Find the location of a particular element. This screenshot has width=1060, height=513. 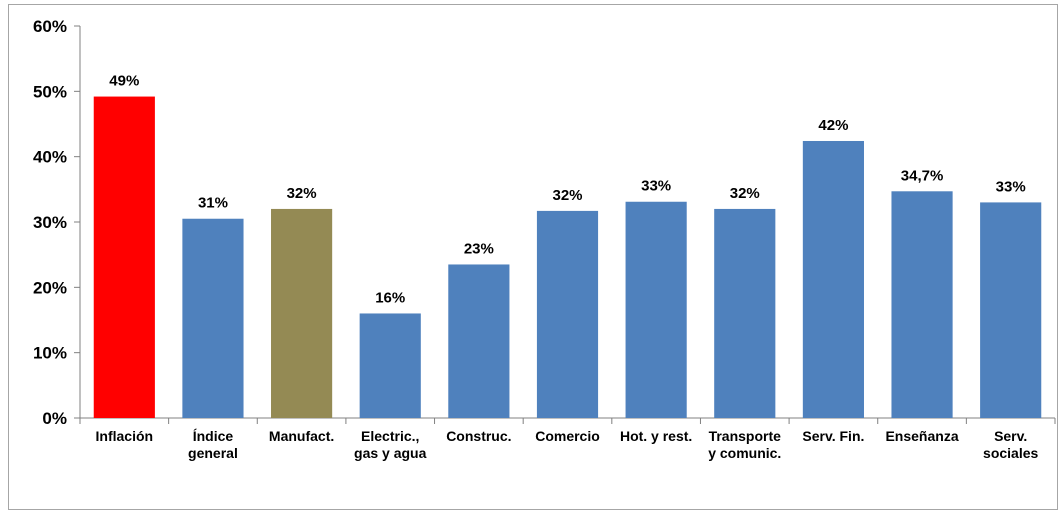

x-tick-label: Electric., gas y agua is located at coordinates (390, 444).